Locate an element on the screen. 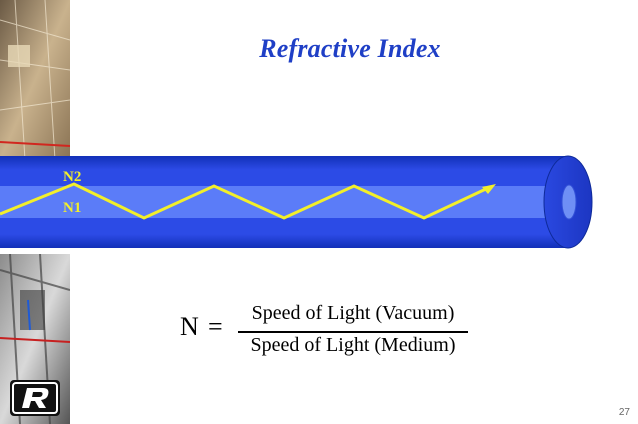  r-logo-icon is located at coordinates (35, 398).